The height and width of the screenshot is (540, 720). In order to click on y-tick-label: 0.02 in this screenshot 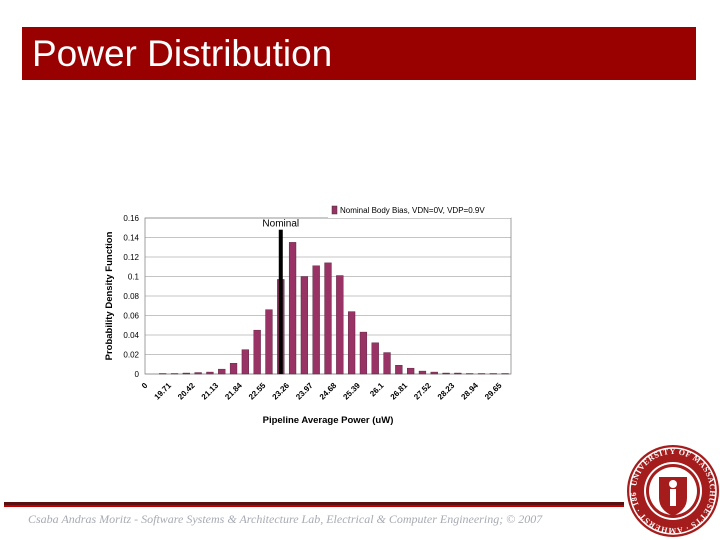, I will do `click(131, 355)`.